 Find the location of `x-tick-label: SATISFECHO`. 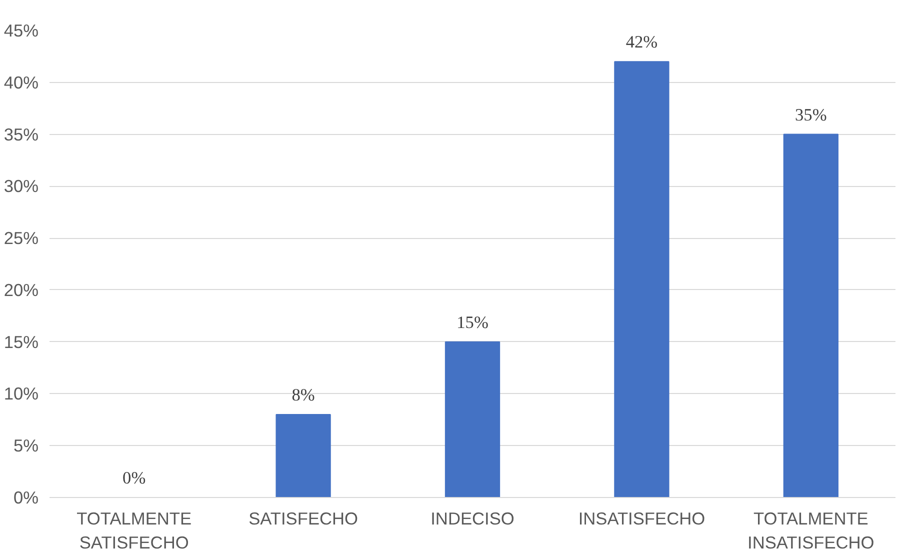

x-tick-label: SATISFECHO is located at coordinates (303, 518).